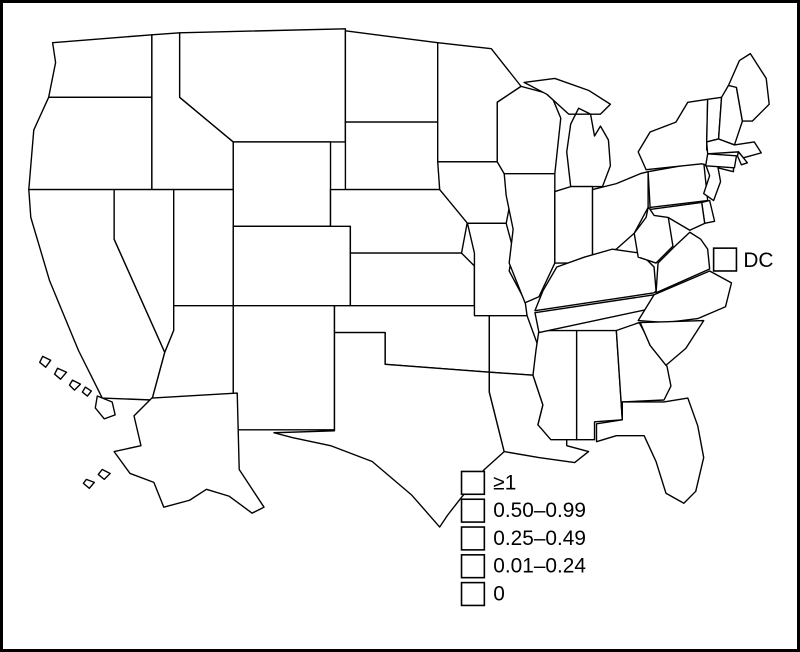  I want to click on state-ri, so click(742, 158).